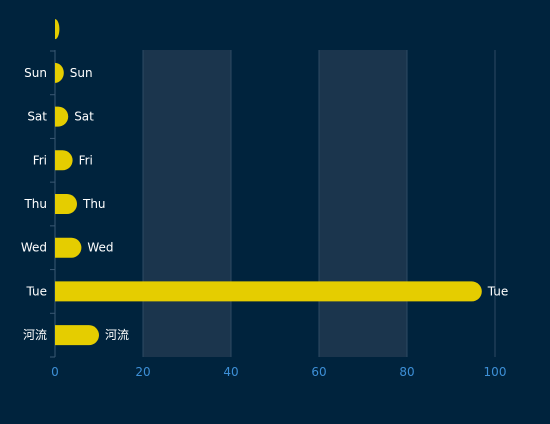 The width and height of the screenshot is (550, 424). I want to click on data-label: Sat, so click(84, 117).